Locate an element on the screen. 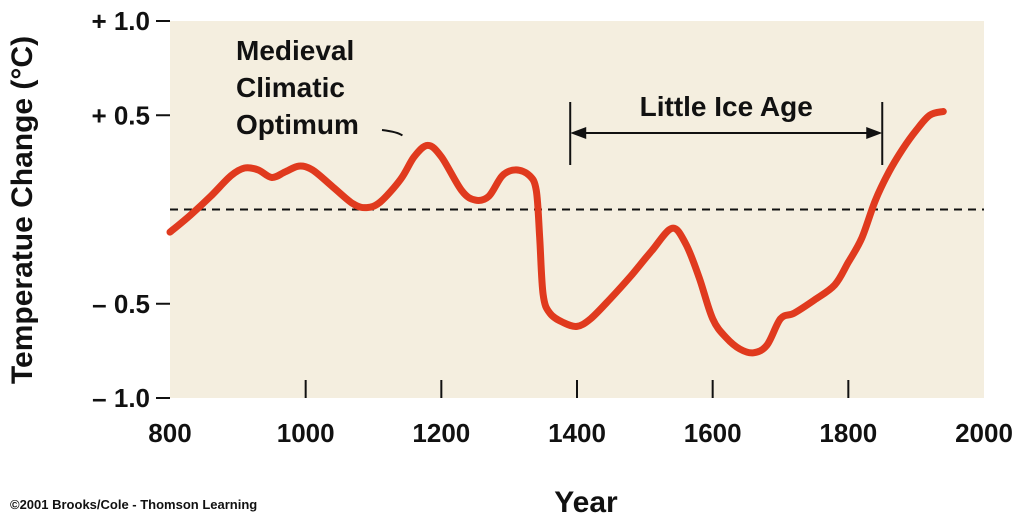 The image size is (1024, 521). y-tick-label: + 0.5 is located at coordinates (120, 115).